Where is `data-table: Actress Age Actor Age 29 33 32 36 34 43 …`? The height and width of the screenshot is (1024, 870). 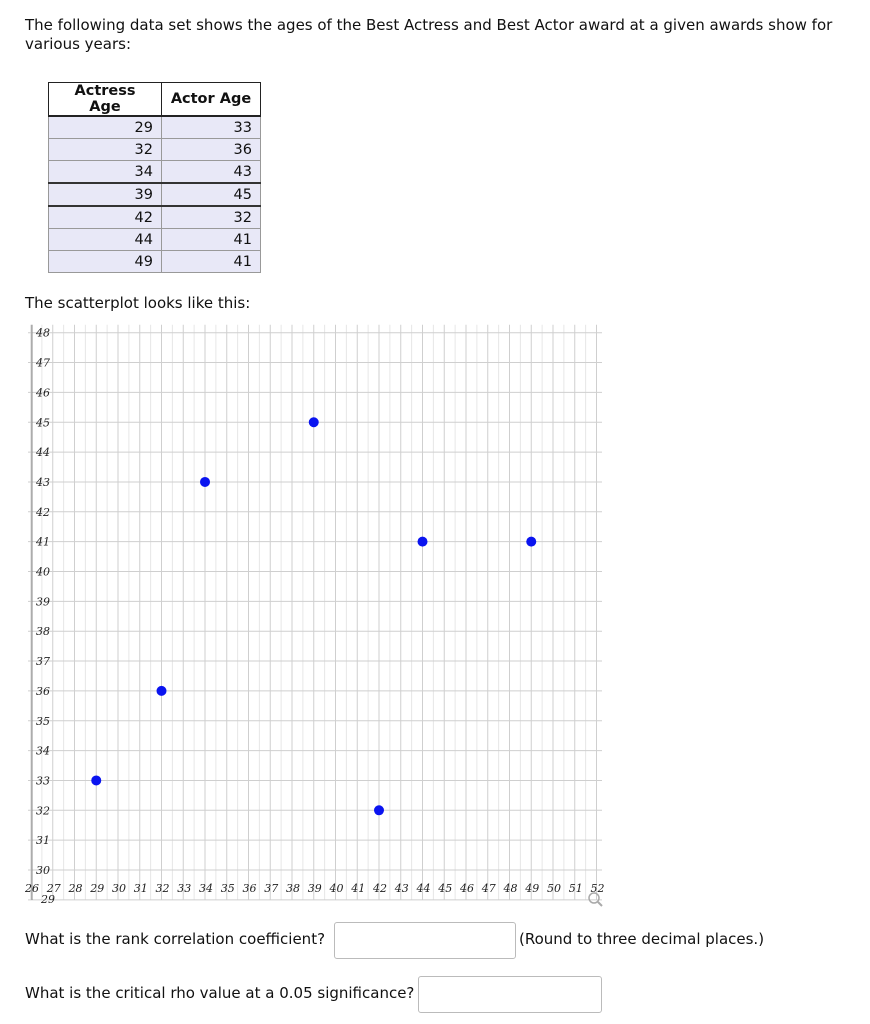 data-table: Actress Age Actor Age 29 33 32 36 34 43 … is located at coordinates (154, 177).